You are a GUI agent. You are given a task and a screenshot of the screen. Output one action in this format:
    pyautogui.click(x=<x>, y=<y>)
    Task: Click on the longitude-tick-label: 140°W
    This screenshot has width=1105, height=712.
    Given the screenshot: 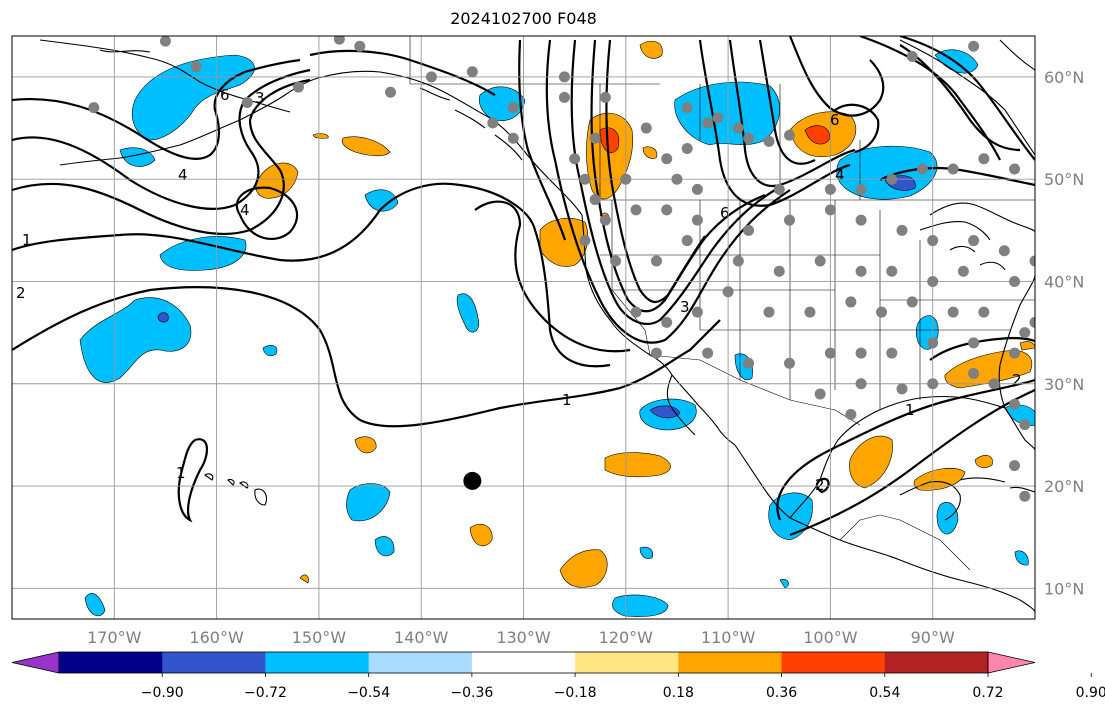 What is the action you would take?
    pyautogui.click(x=421, y=637)
    